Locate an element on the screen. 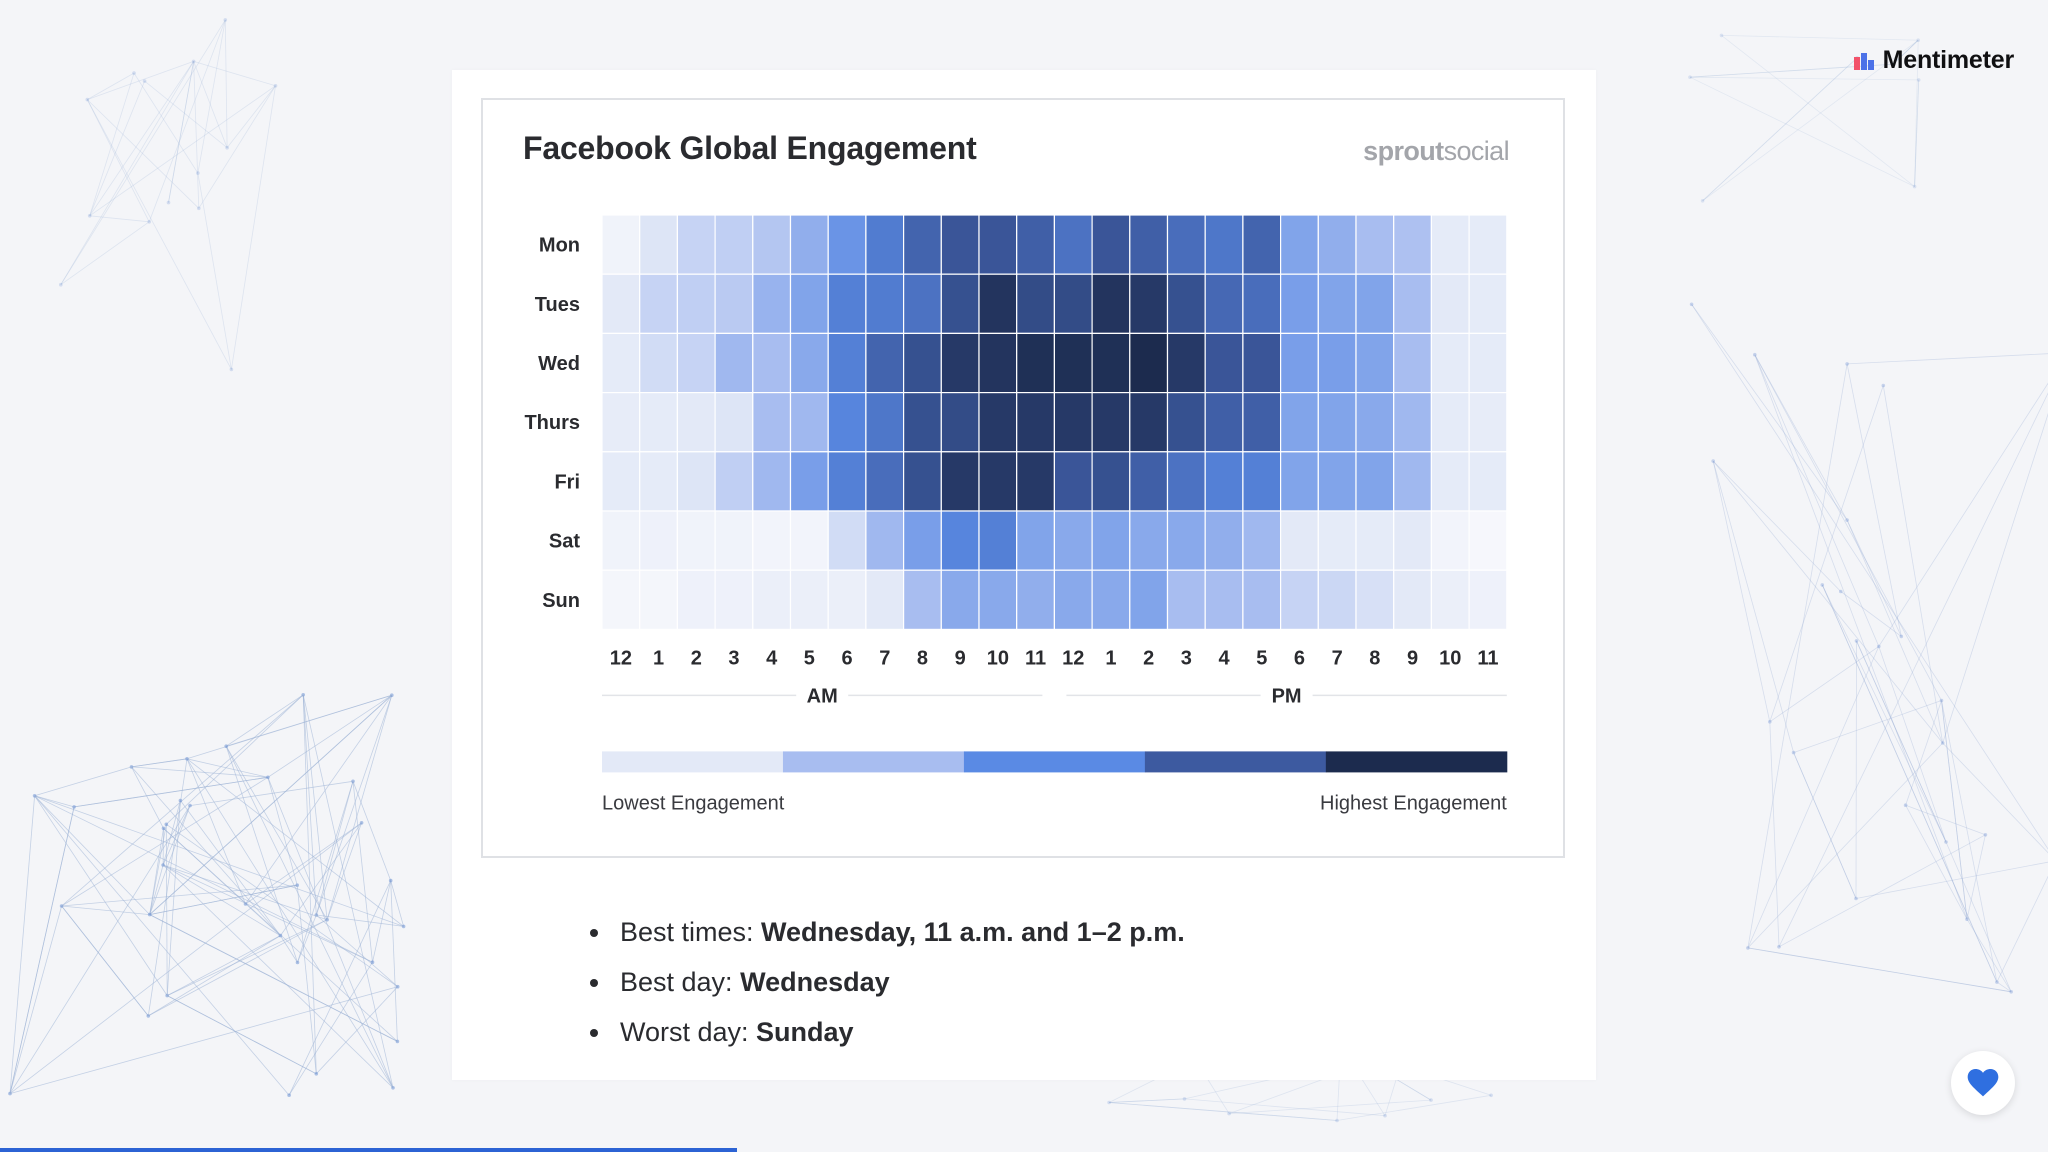  source-logo-part2: social is located at coordinates (1476, 151).